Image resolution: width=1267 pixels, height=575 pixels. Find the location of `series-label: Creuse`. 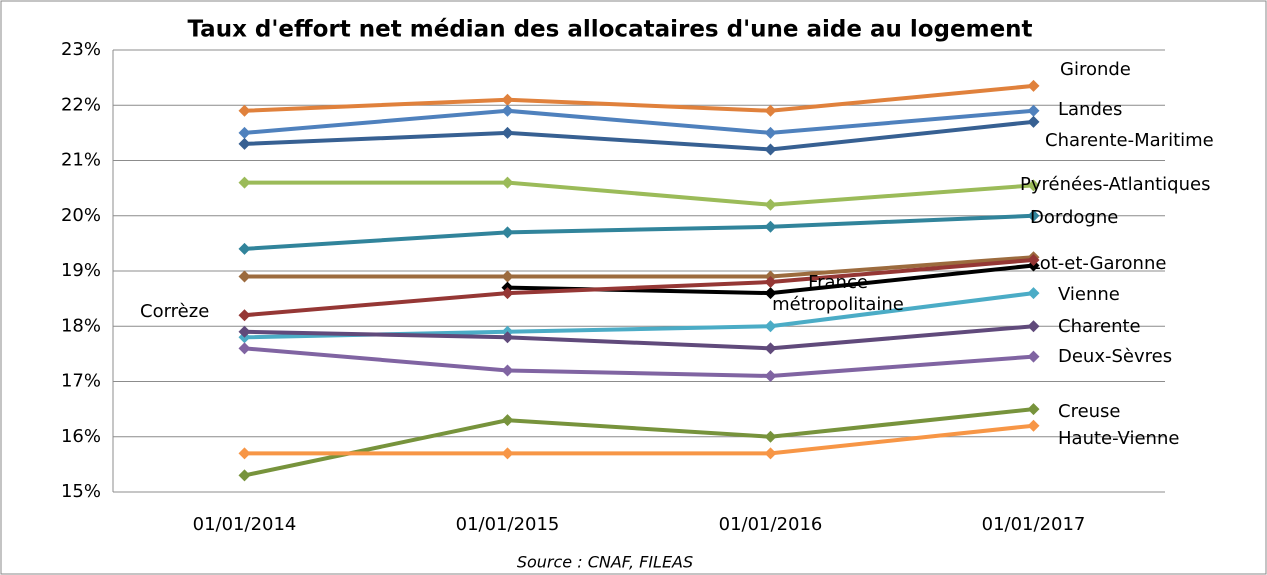

series-label: Creuse is located at coordinates (1089, 411).